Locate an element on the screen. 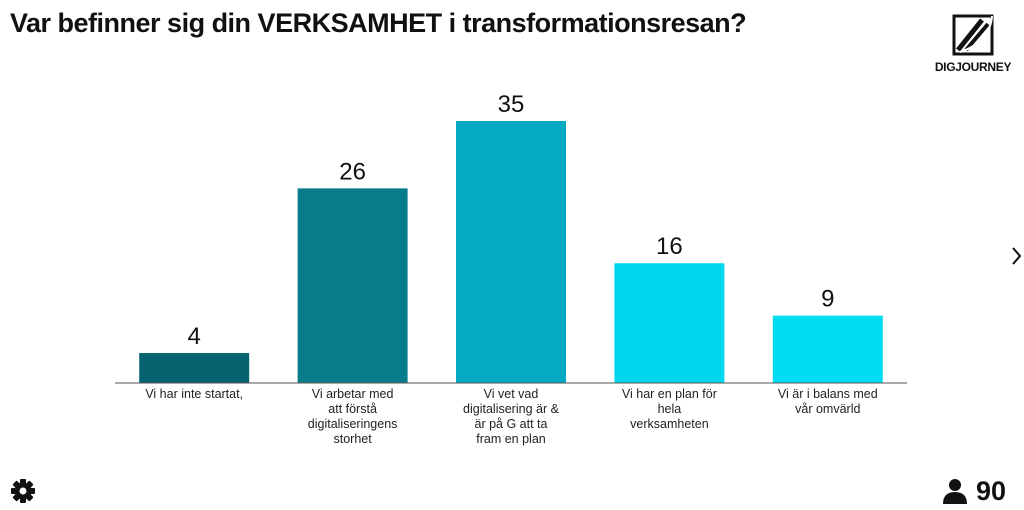 The width and height of the screenshot is (1024, 510). person-icon is located at coordinates (955, 491).